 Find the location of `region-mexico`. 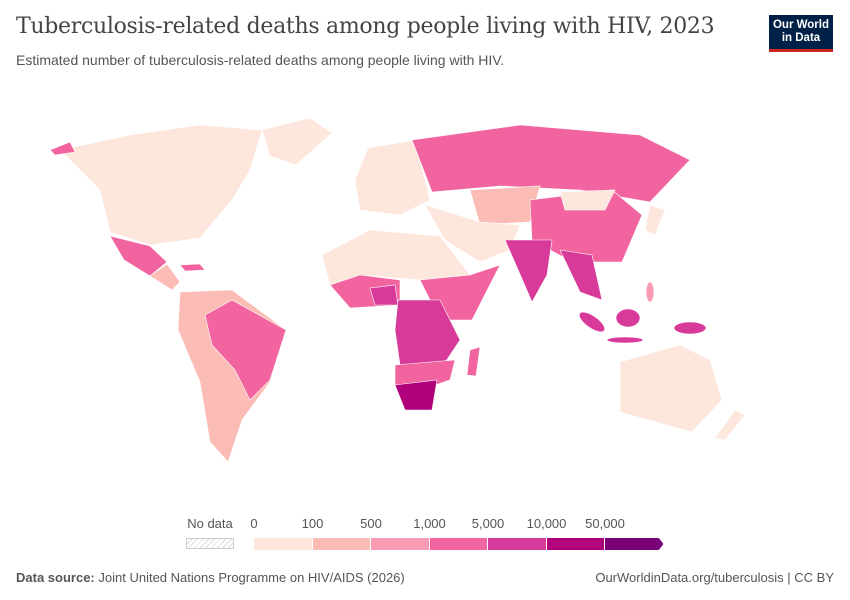

region-mexico is located at coordinates (138, 256).